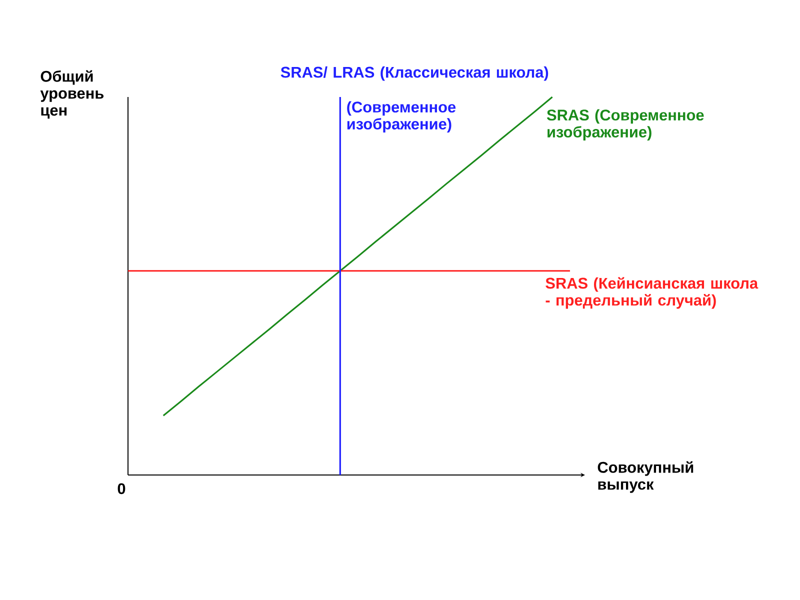 The image size is (800, 600). I want to click on y-axis-title: Общий уровень цен, so click(72, 94).